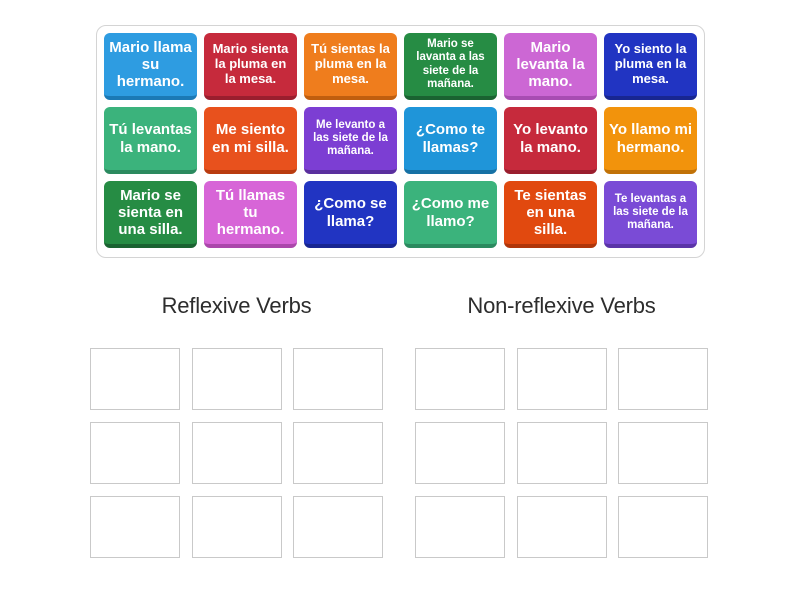 This screenshot has width=800, height=600. I want to click on word-tile: Yo levanto la mano., so click(550, 140).